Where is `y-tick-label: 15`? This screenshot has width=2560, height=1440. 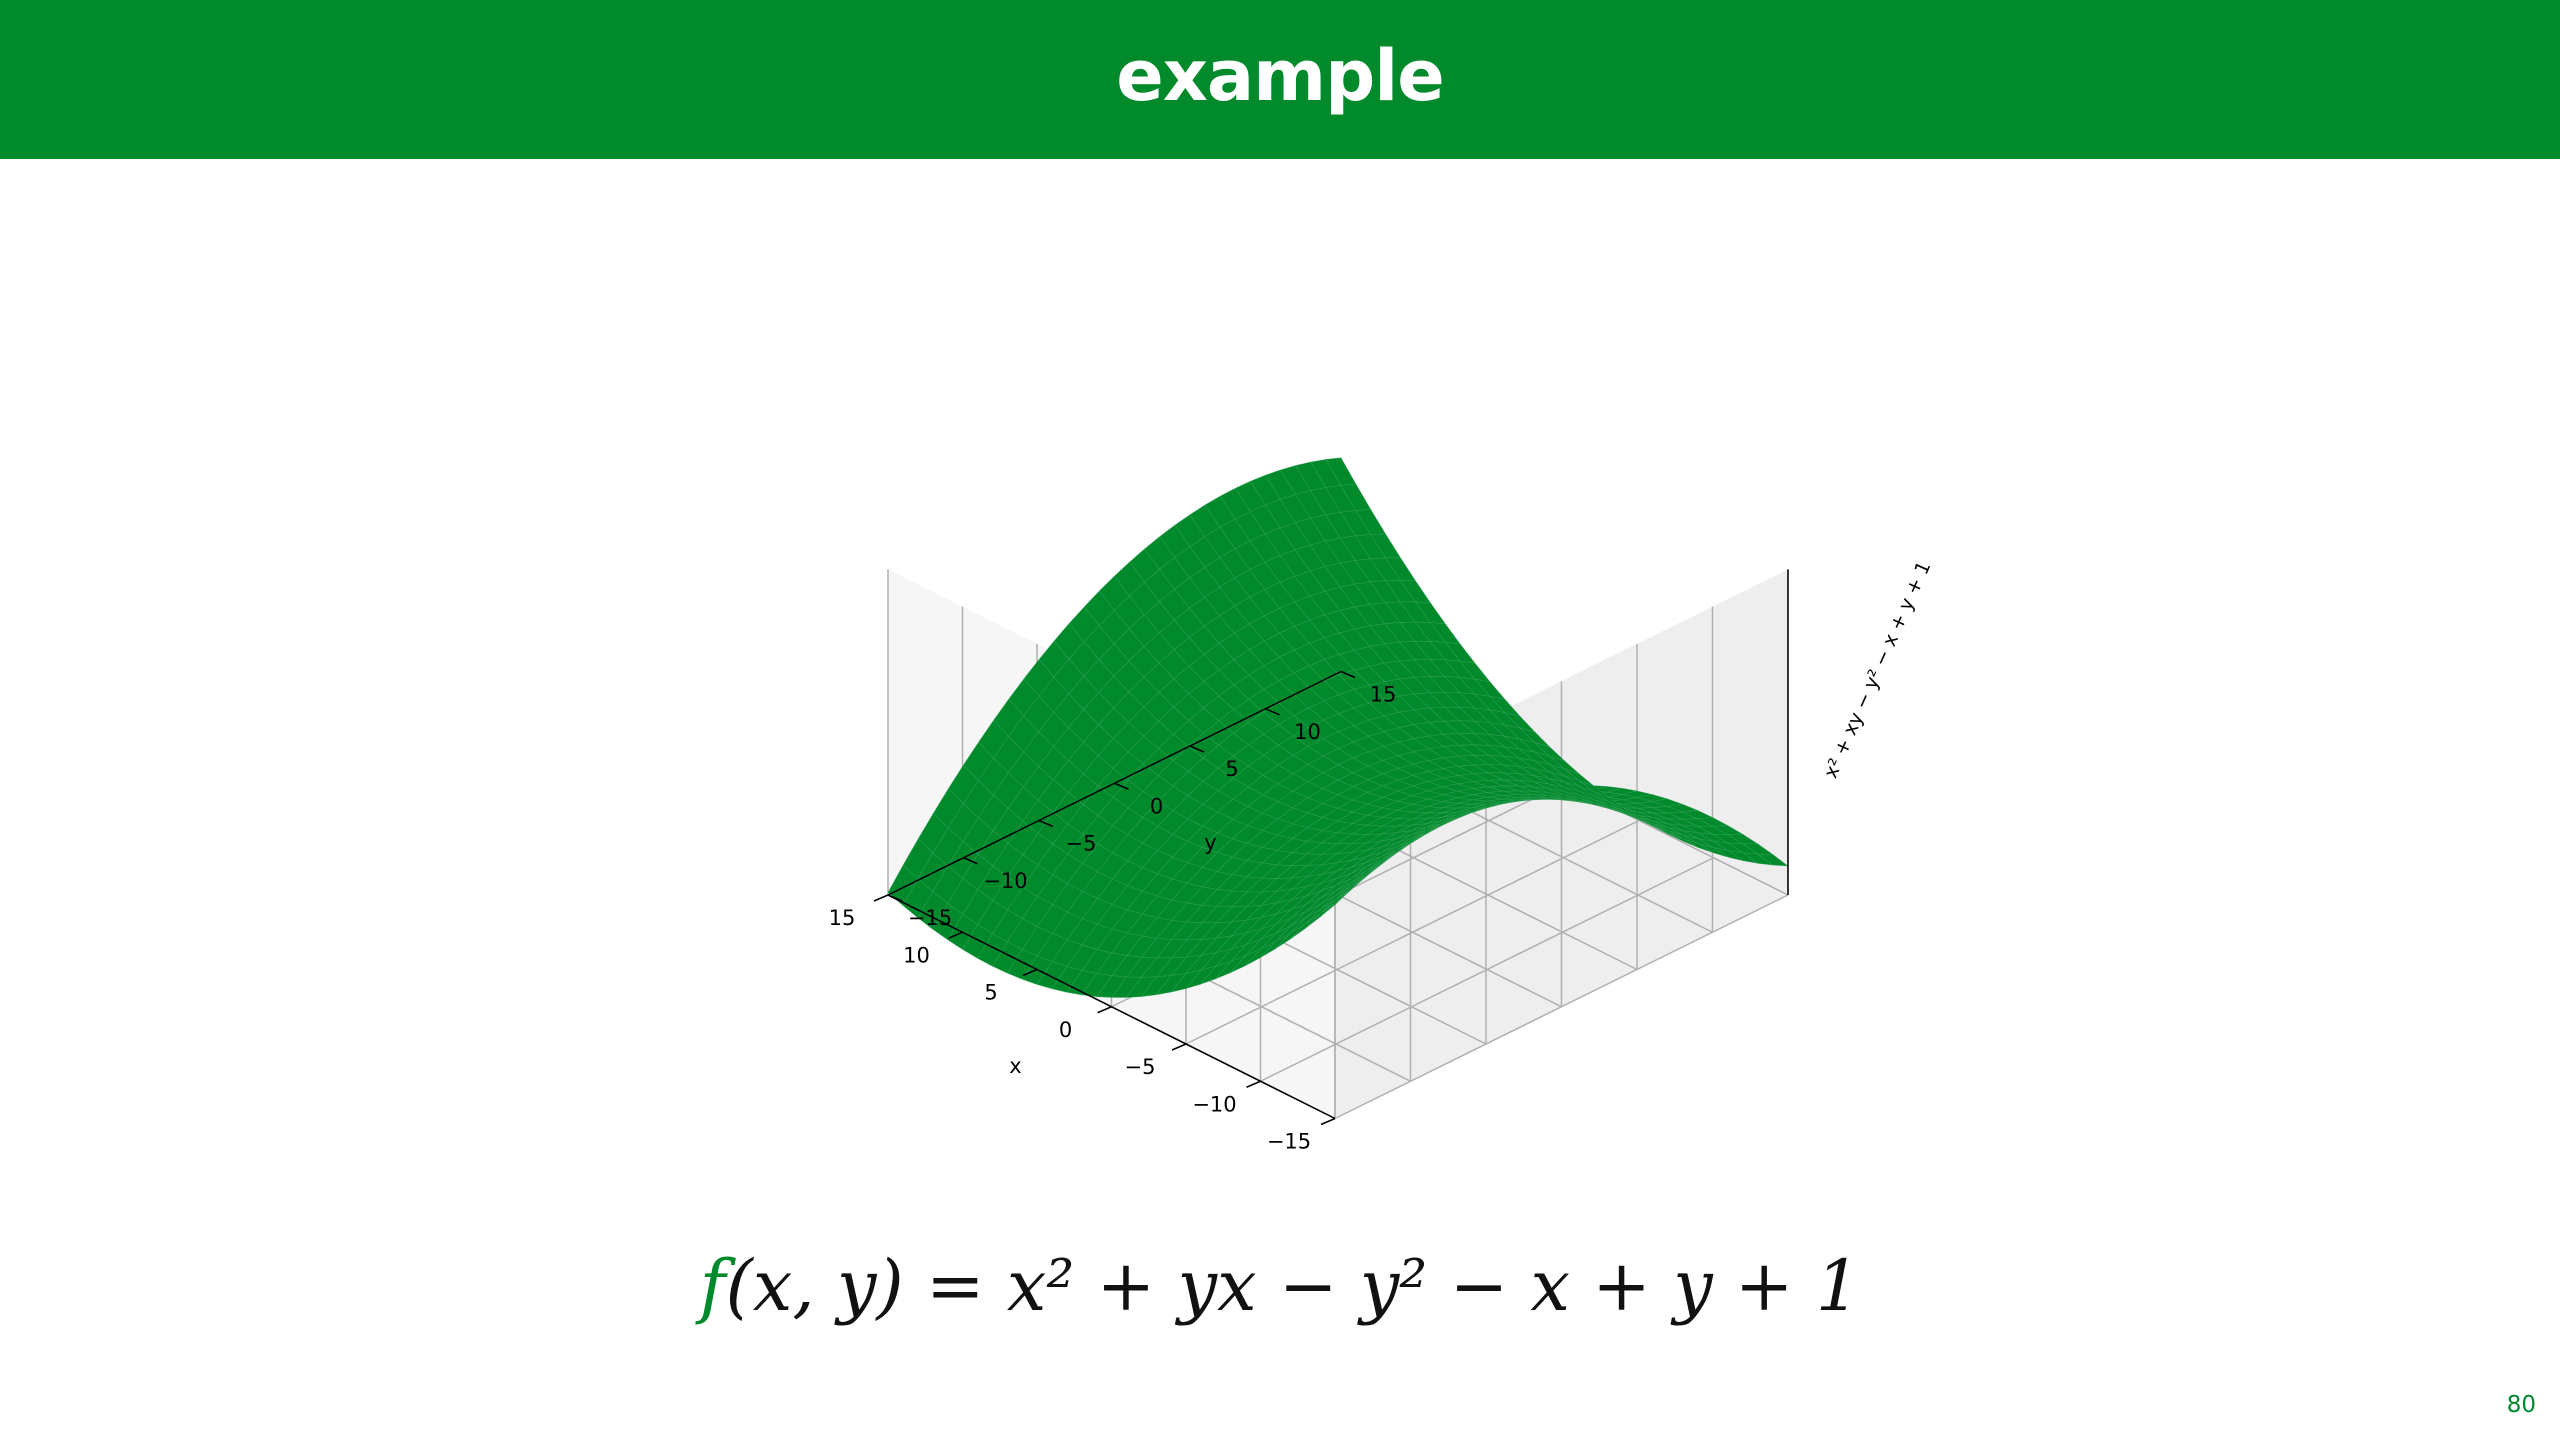
y-tick-label: 15 is located at coordinates (1383, 695).